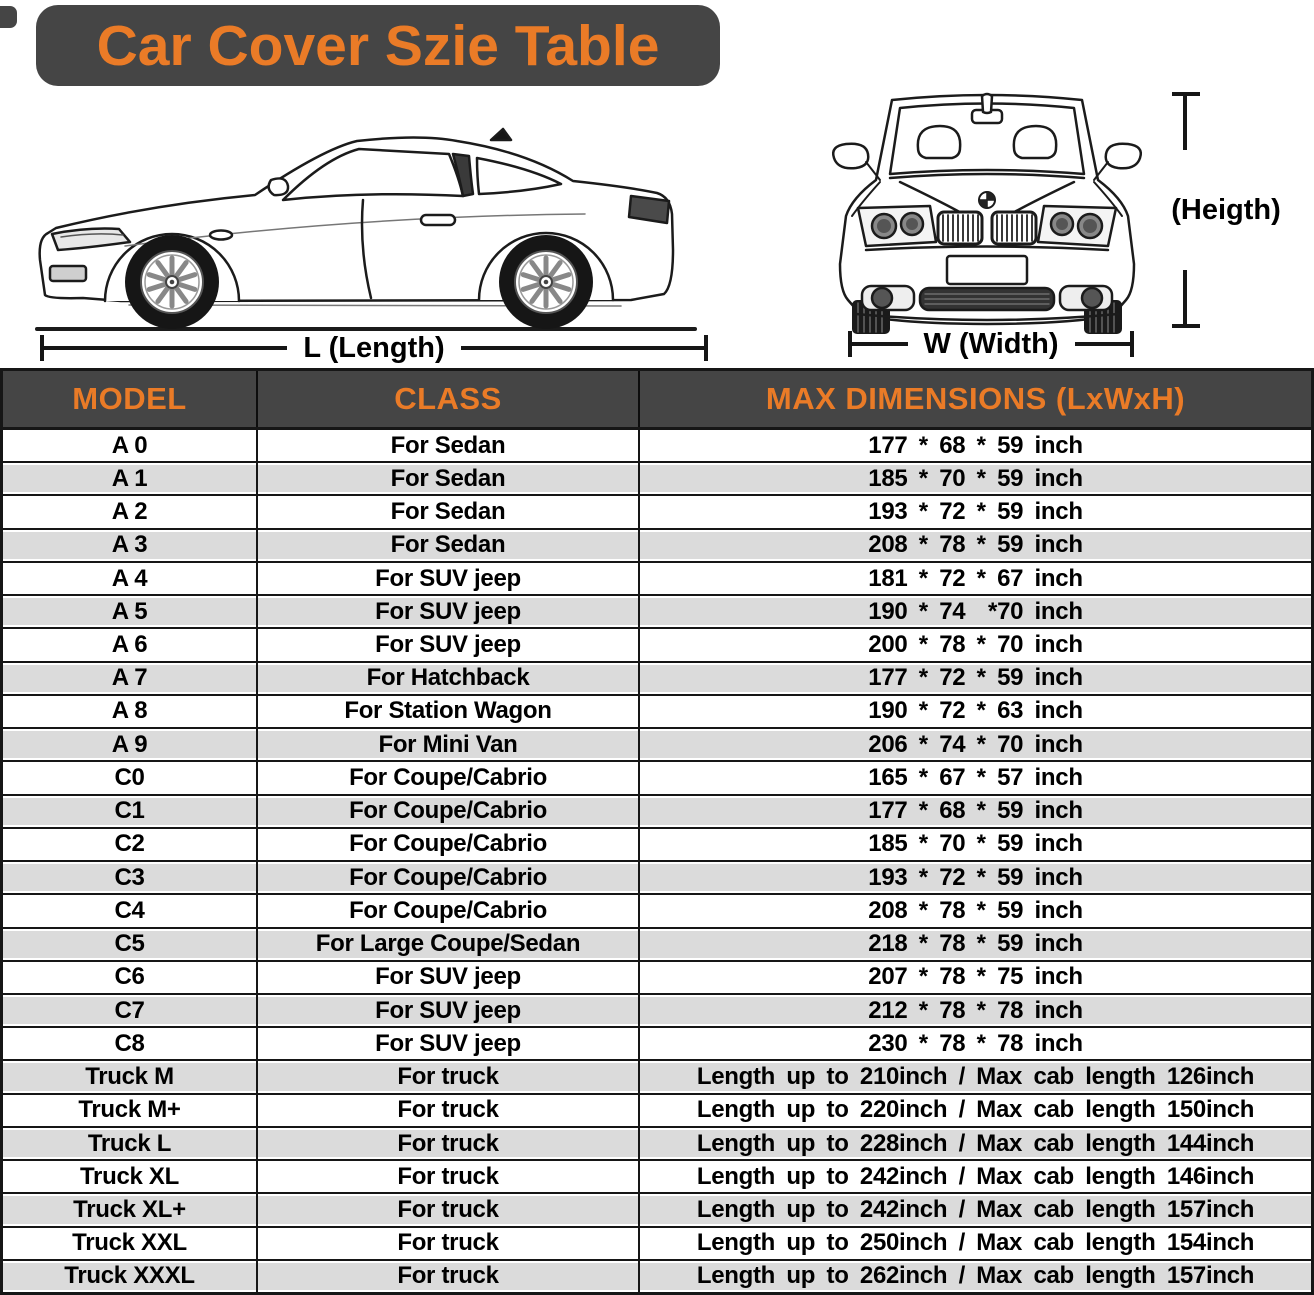 This screenshot has width=1314, height=1295. I want to click on class-cell: For Sedan, so click(447, 512).